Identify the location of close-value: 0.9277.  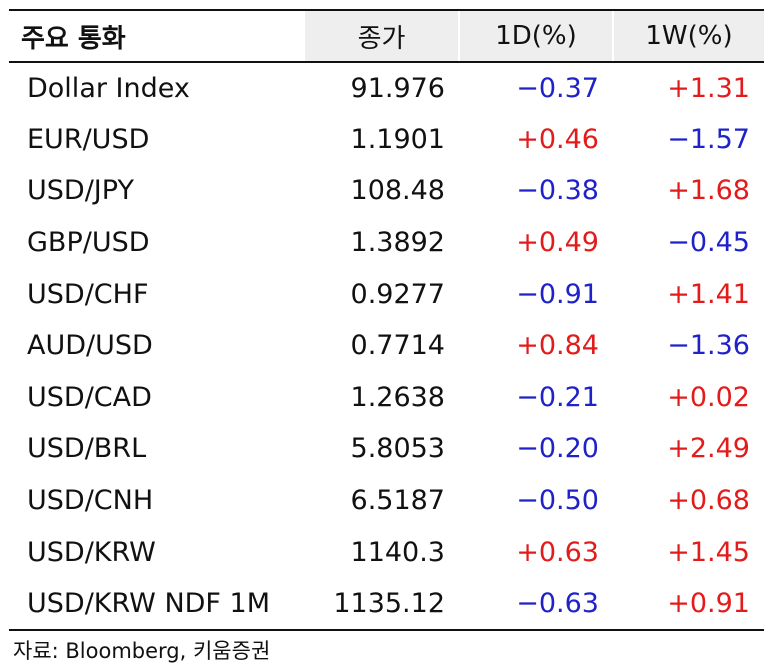
(397, 294).